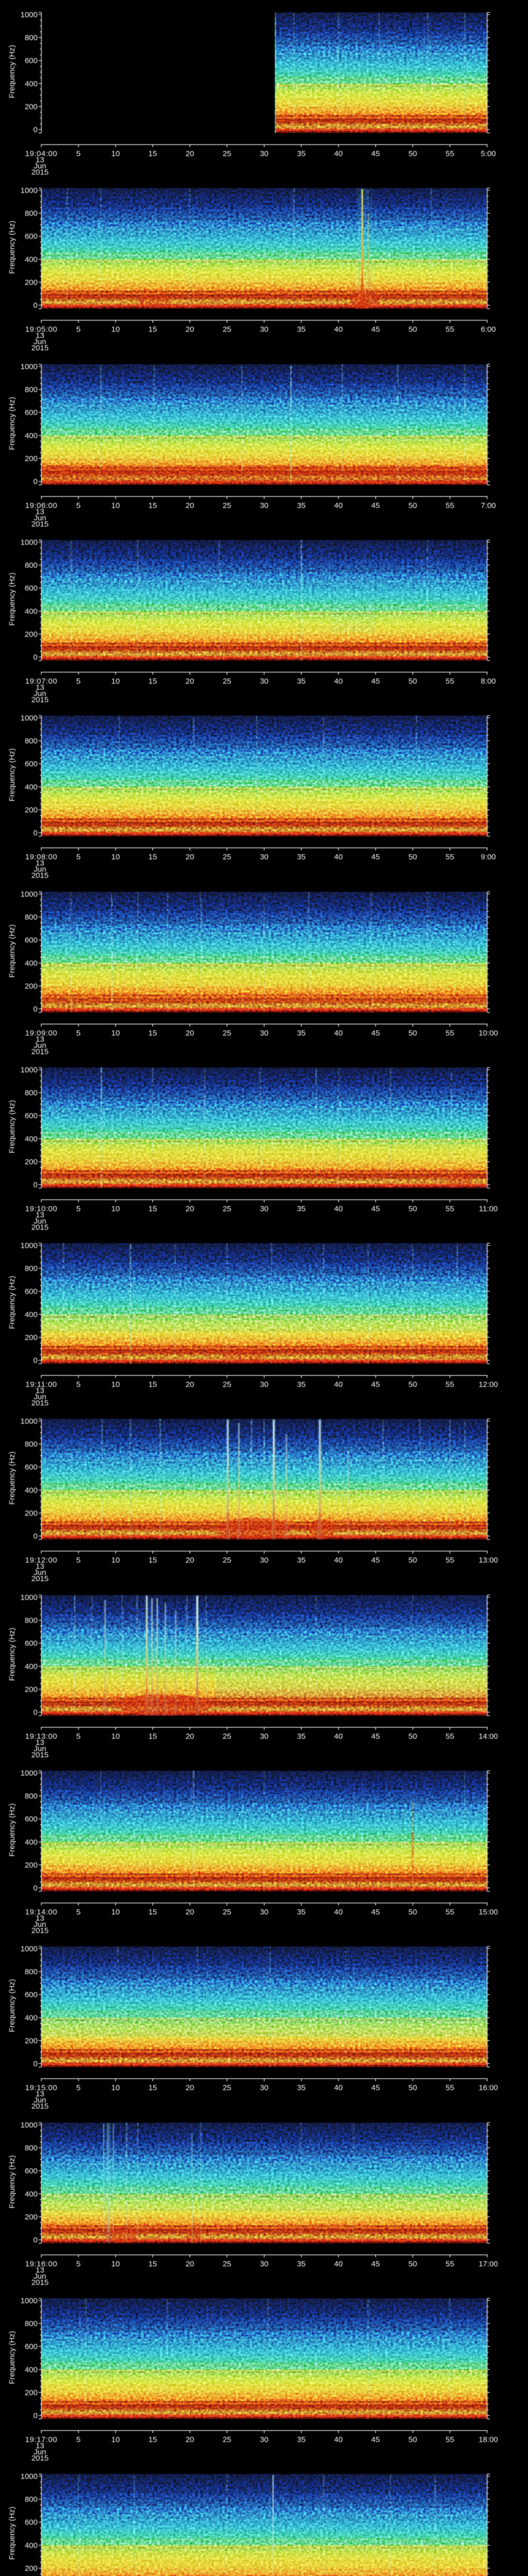 This screenshot has width=528, height=2576. What do you see at coordinates (488, 1560) in the screenshot?
I see `svg-text: 13:00` at bounding box center [488, 1560].